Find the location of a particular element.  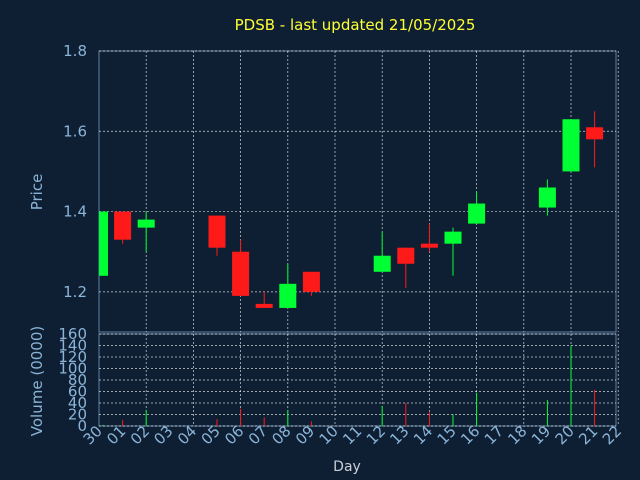

volume-y-tick-label: 160 is located at coordinates (72, 334).